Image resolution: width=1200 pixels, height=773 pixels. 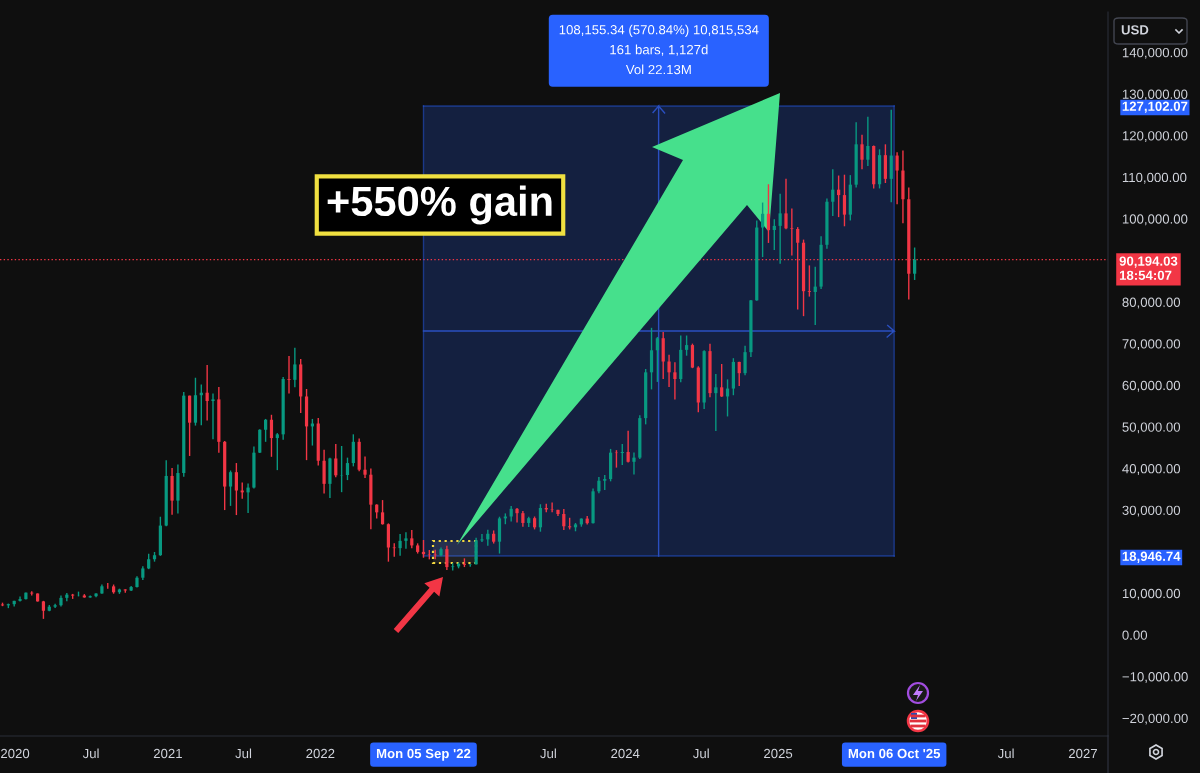 I want to click on y-tick-label: 60,000.00, so click(x=1151, y=386).